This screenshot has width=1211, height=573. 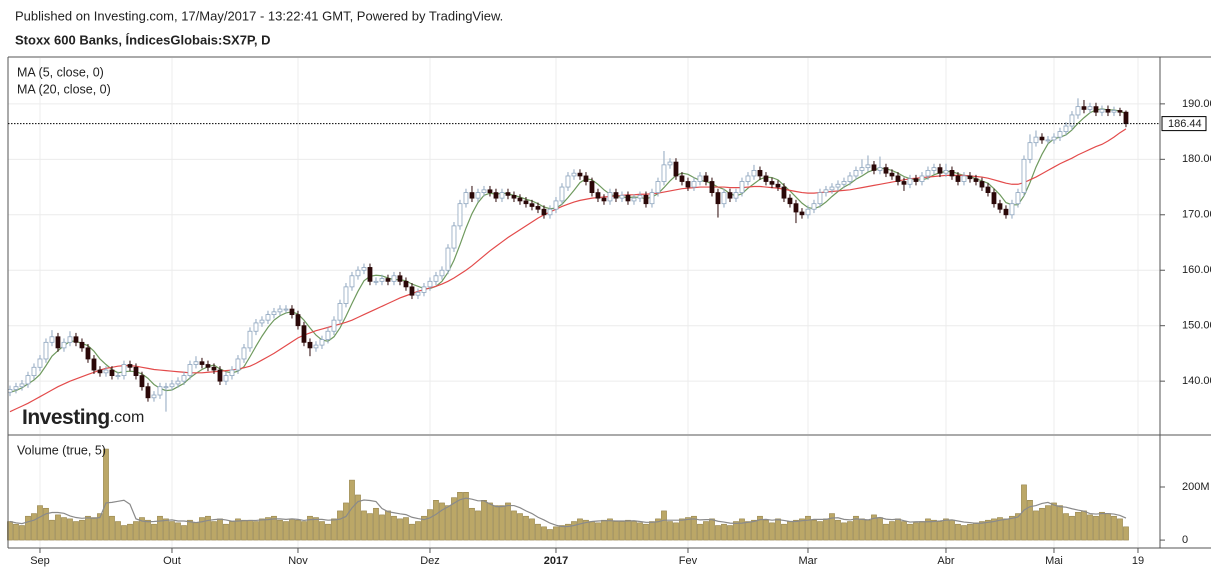 What do you see at coordinates (688, 561) in the screenshot?
I see `x-tick-label: Fev` at bounding box center [688, 561].